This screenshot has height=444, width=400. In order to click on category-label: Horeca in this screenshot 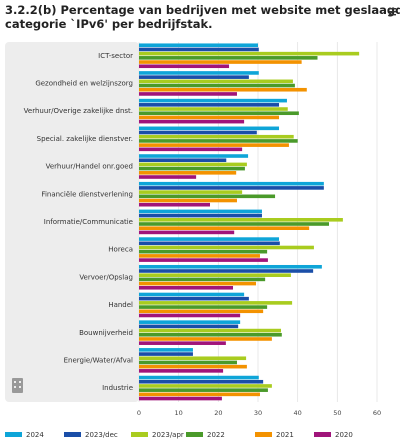, I will do `click(120, 250)`.